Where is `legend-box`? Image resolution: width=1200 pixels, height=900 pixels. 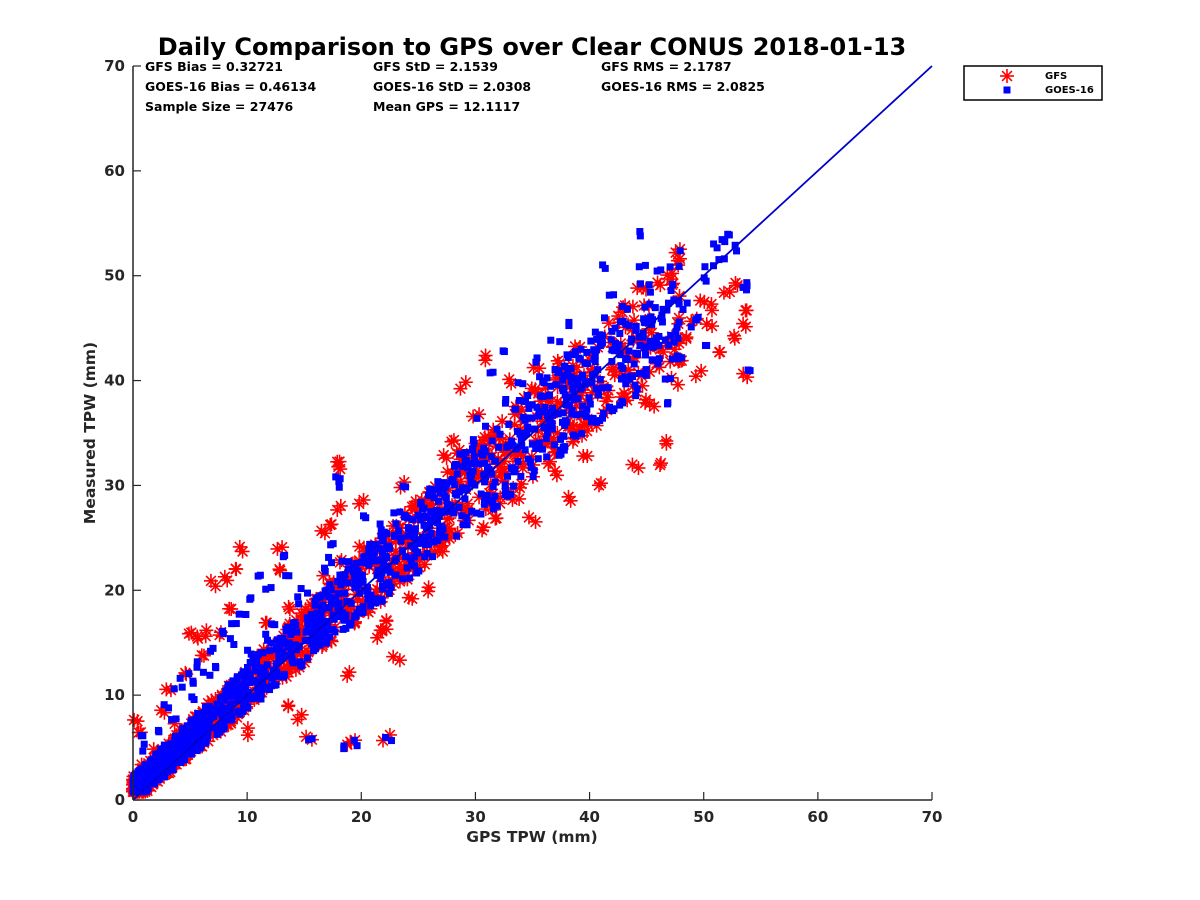 legend-box is located at coordinates (1033, 83).